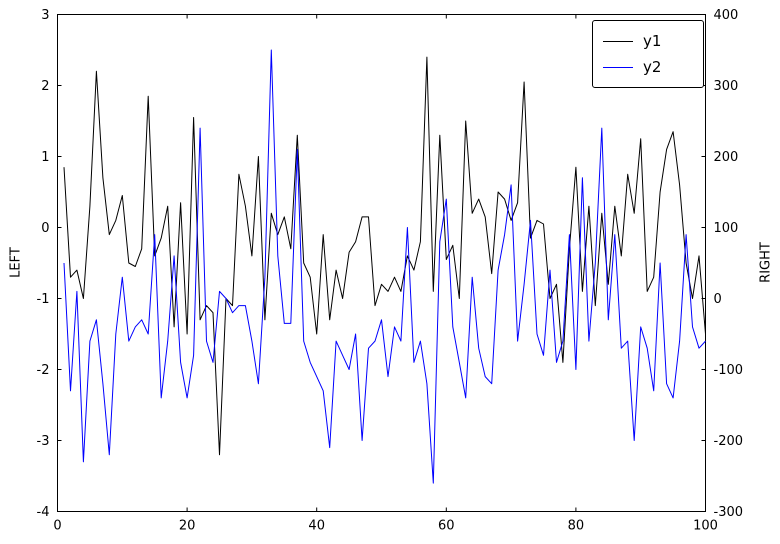 This screenshot has height=544, width=780. I want to click on y-right-tick-label: 0, so click(718, 299).